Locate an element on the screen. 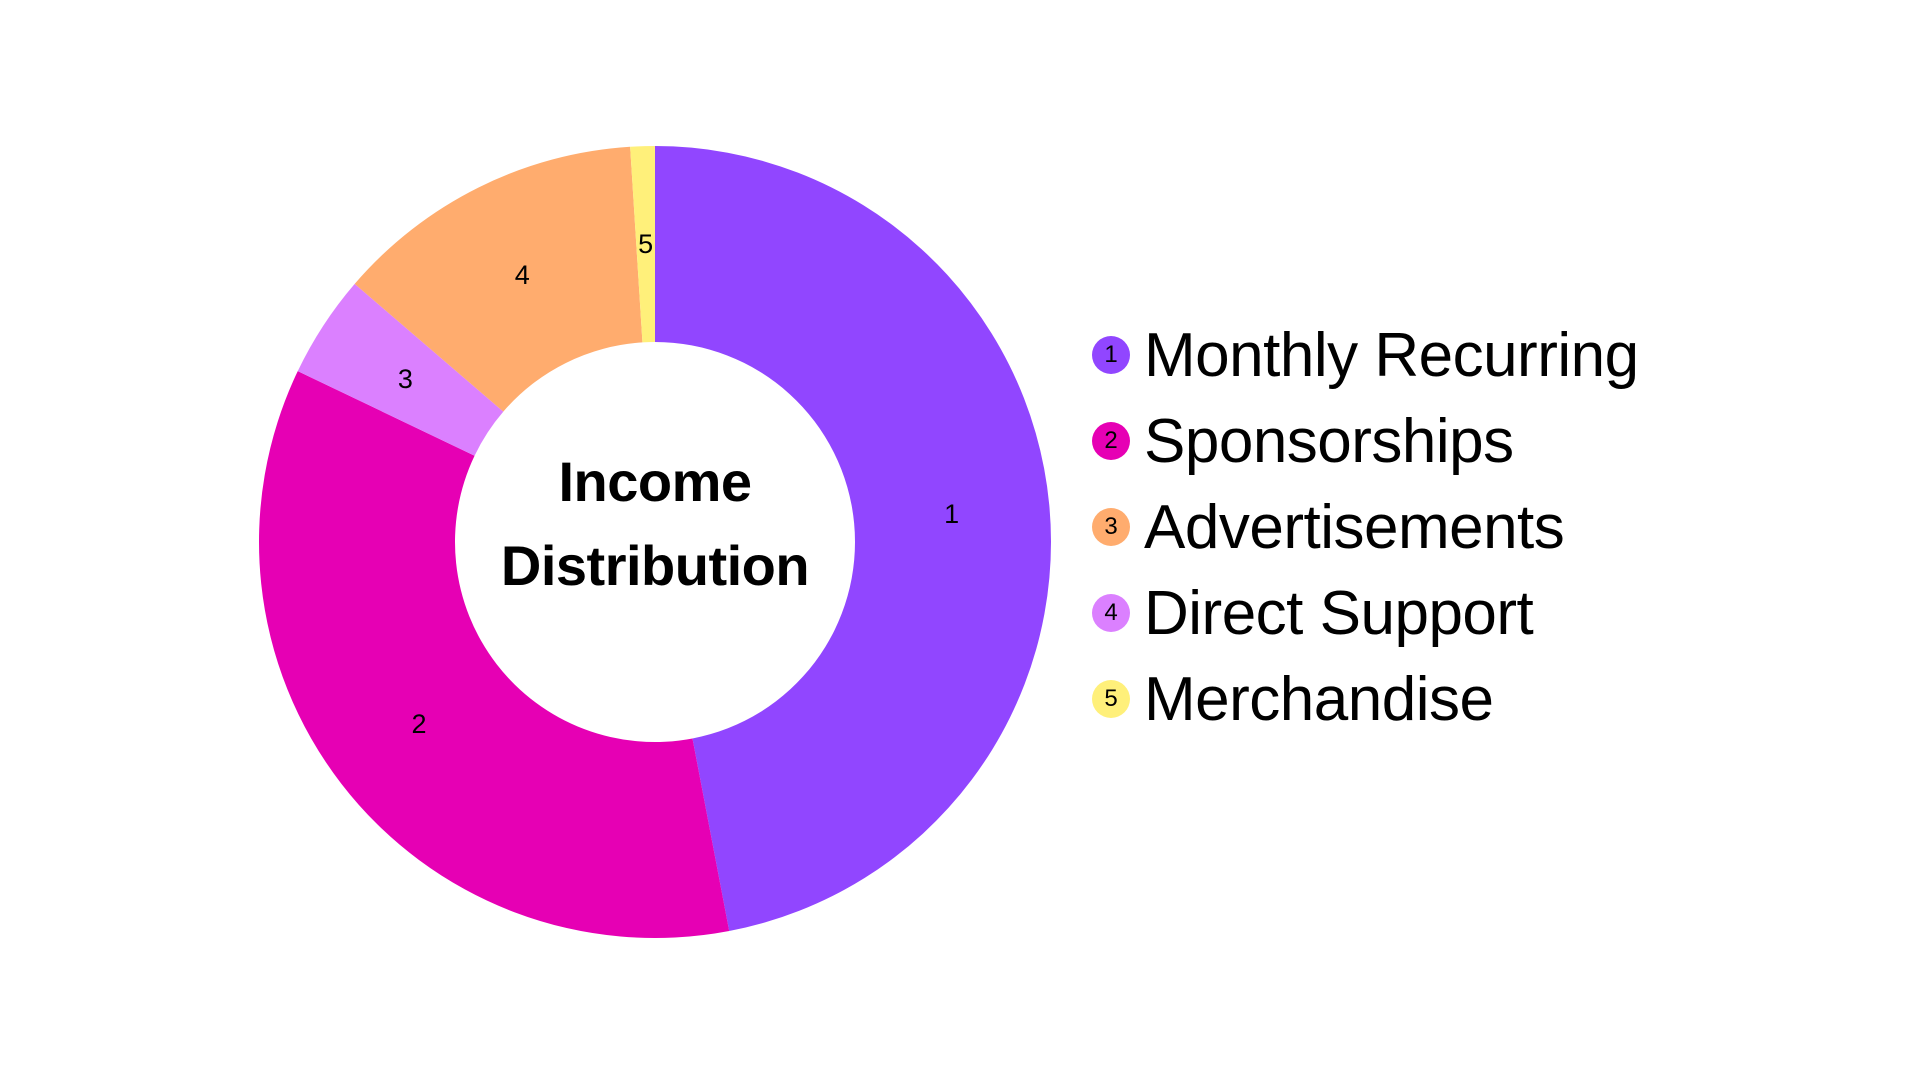  legend-marker-2: 2 is located at coordinates (1111, 441).